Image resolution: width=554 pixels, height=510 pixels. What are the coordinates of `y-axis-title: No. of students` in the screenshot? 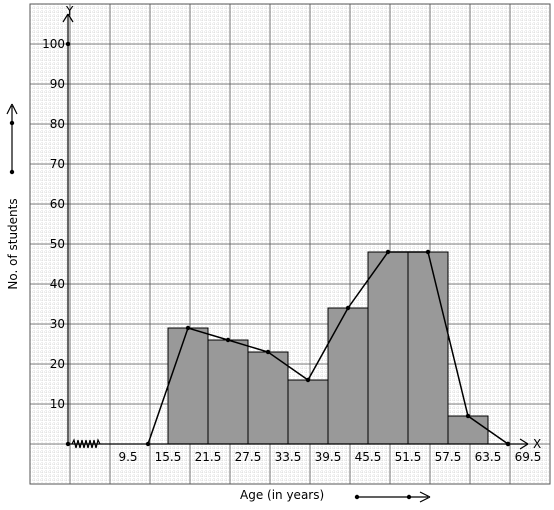 It's located at (13, 243).